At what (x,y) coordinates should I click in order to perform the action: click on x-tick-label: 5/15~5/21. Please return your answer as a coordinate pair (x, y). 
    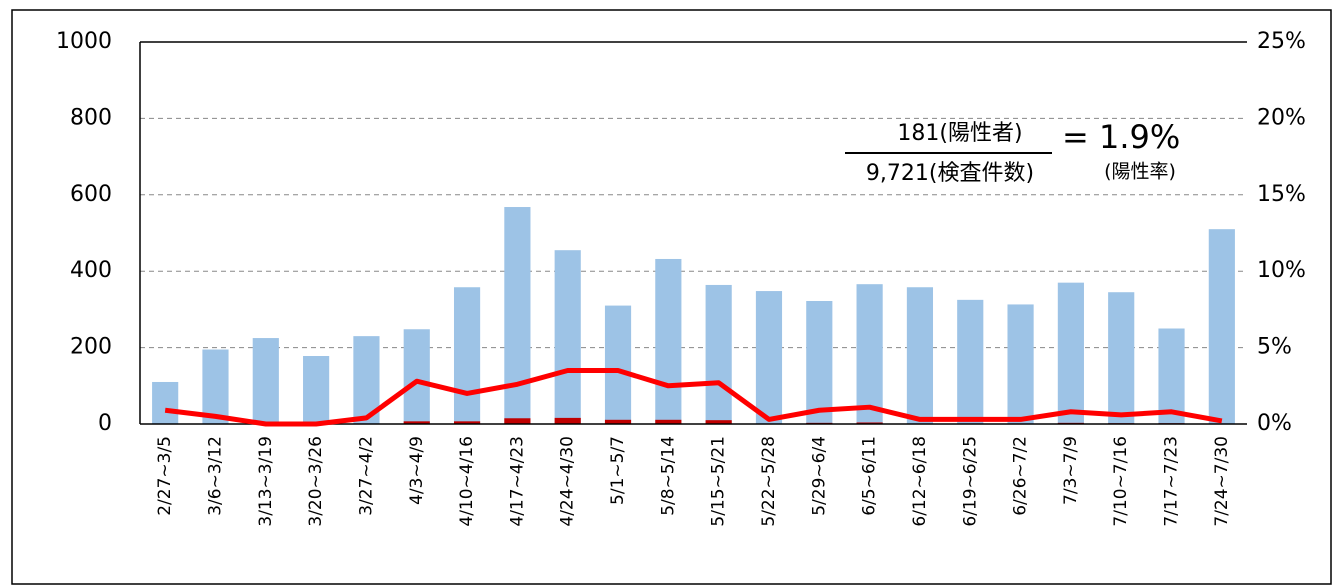
    Looking at the image, I should click on (719, 481).